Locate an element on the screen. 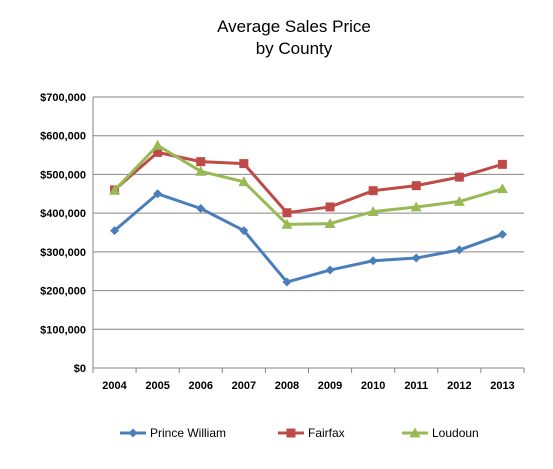 The image size is (553, 469). legend-label-prince-william: Prince William is located at coordinates (188, 433).